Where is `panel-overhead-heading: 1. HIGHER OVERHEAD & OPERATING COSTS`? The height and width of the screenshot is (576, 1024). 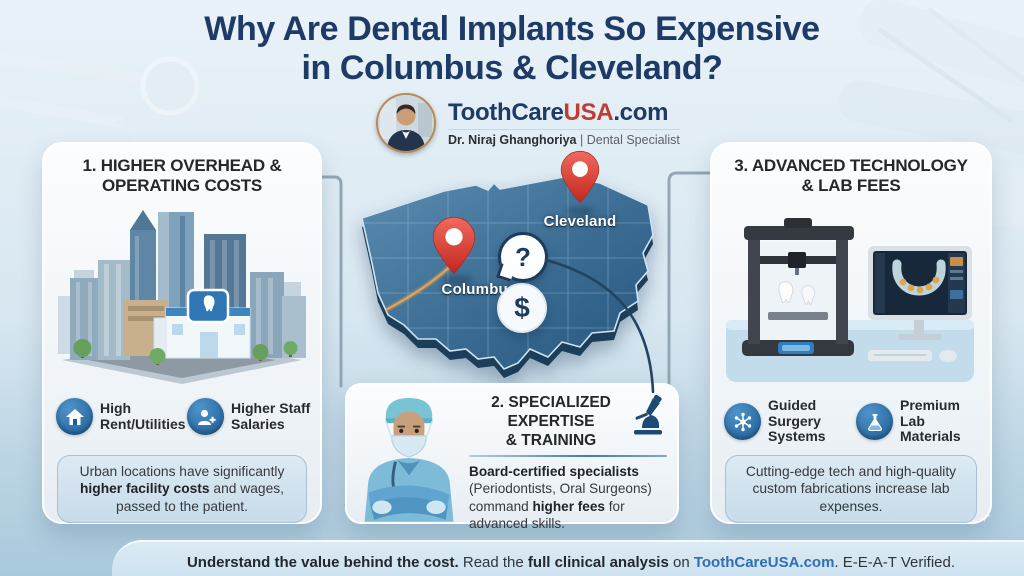
panel-overhead-heading: 1. HIGHER OVERHEAD & OPERATING COSTS is located at coordinates (182, 176).